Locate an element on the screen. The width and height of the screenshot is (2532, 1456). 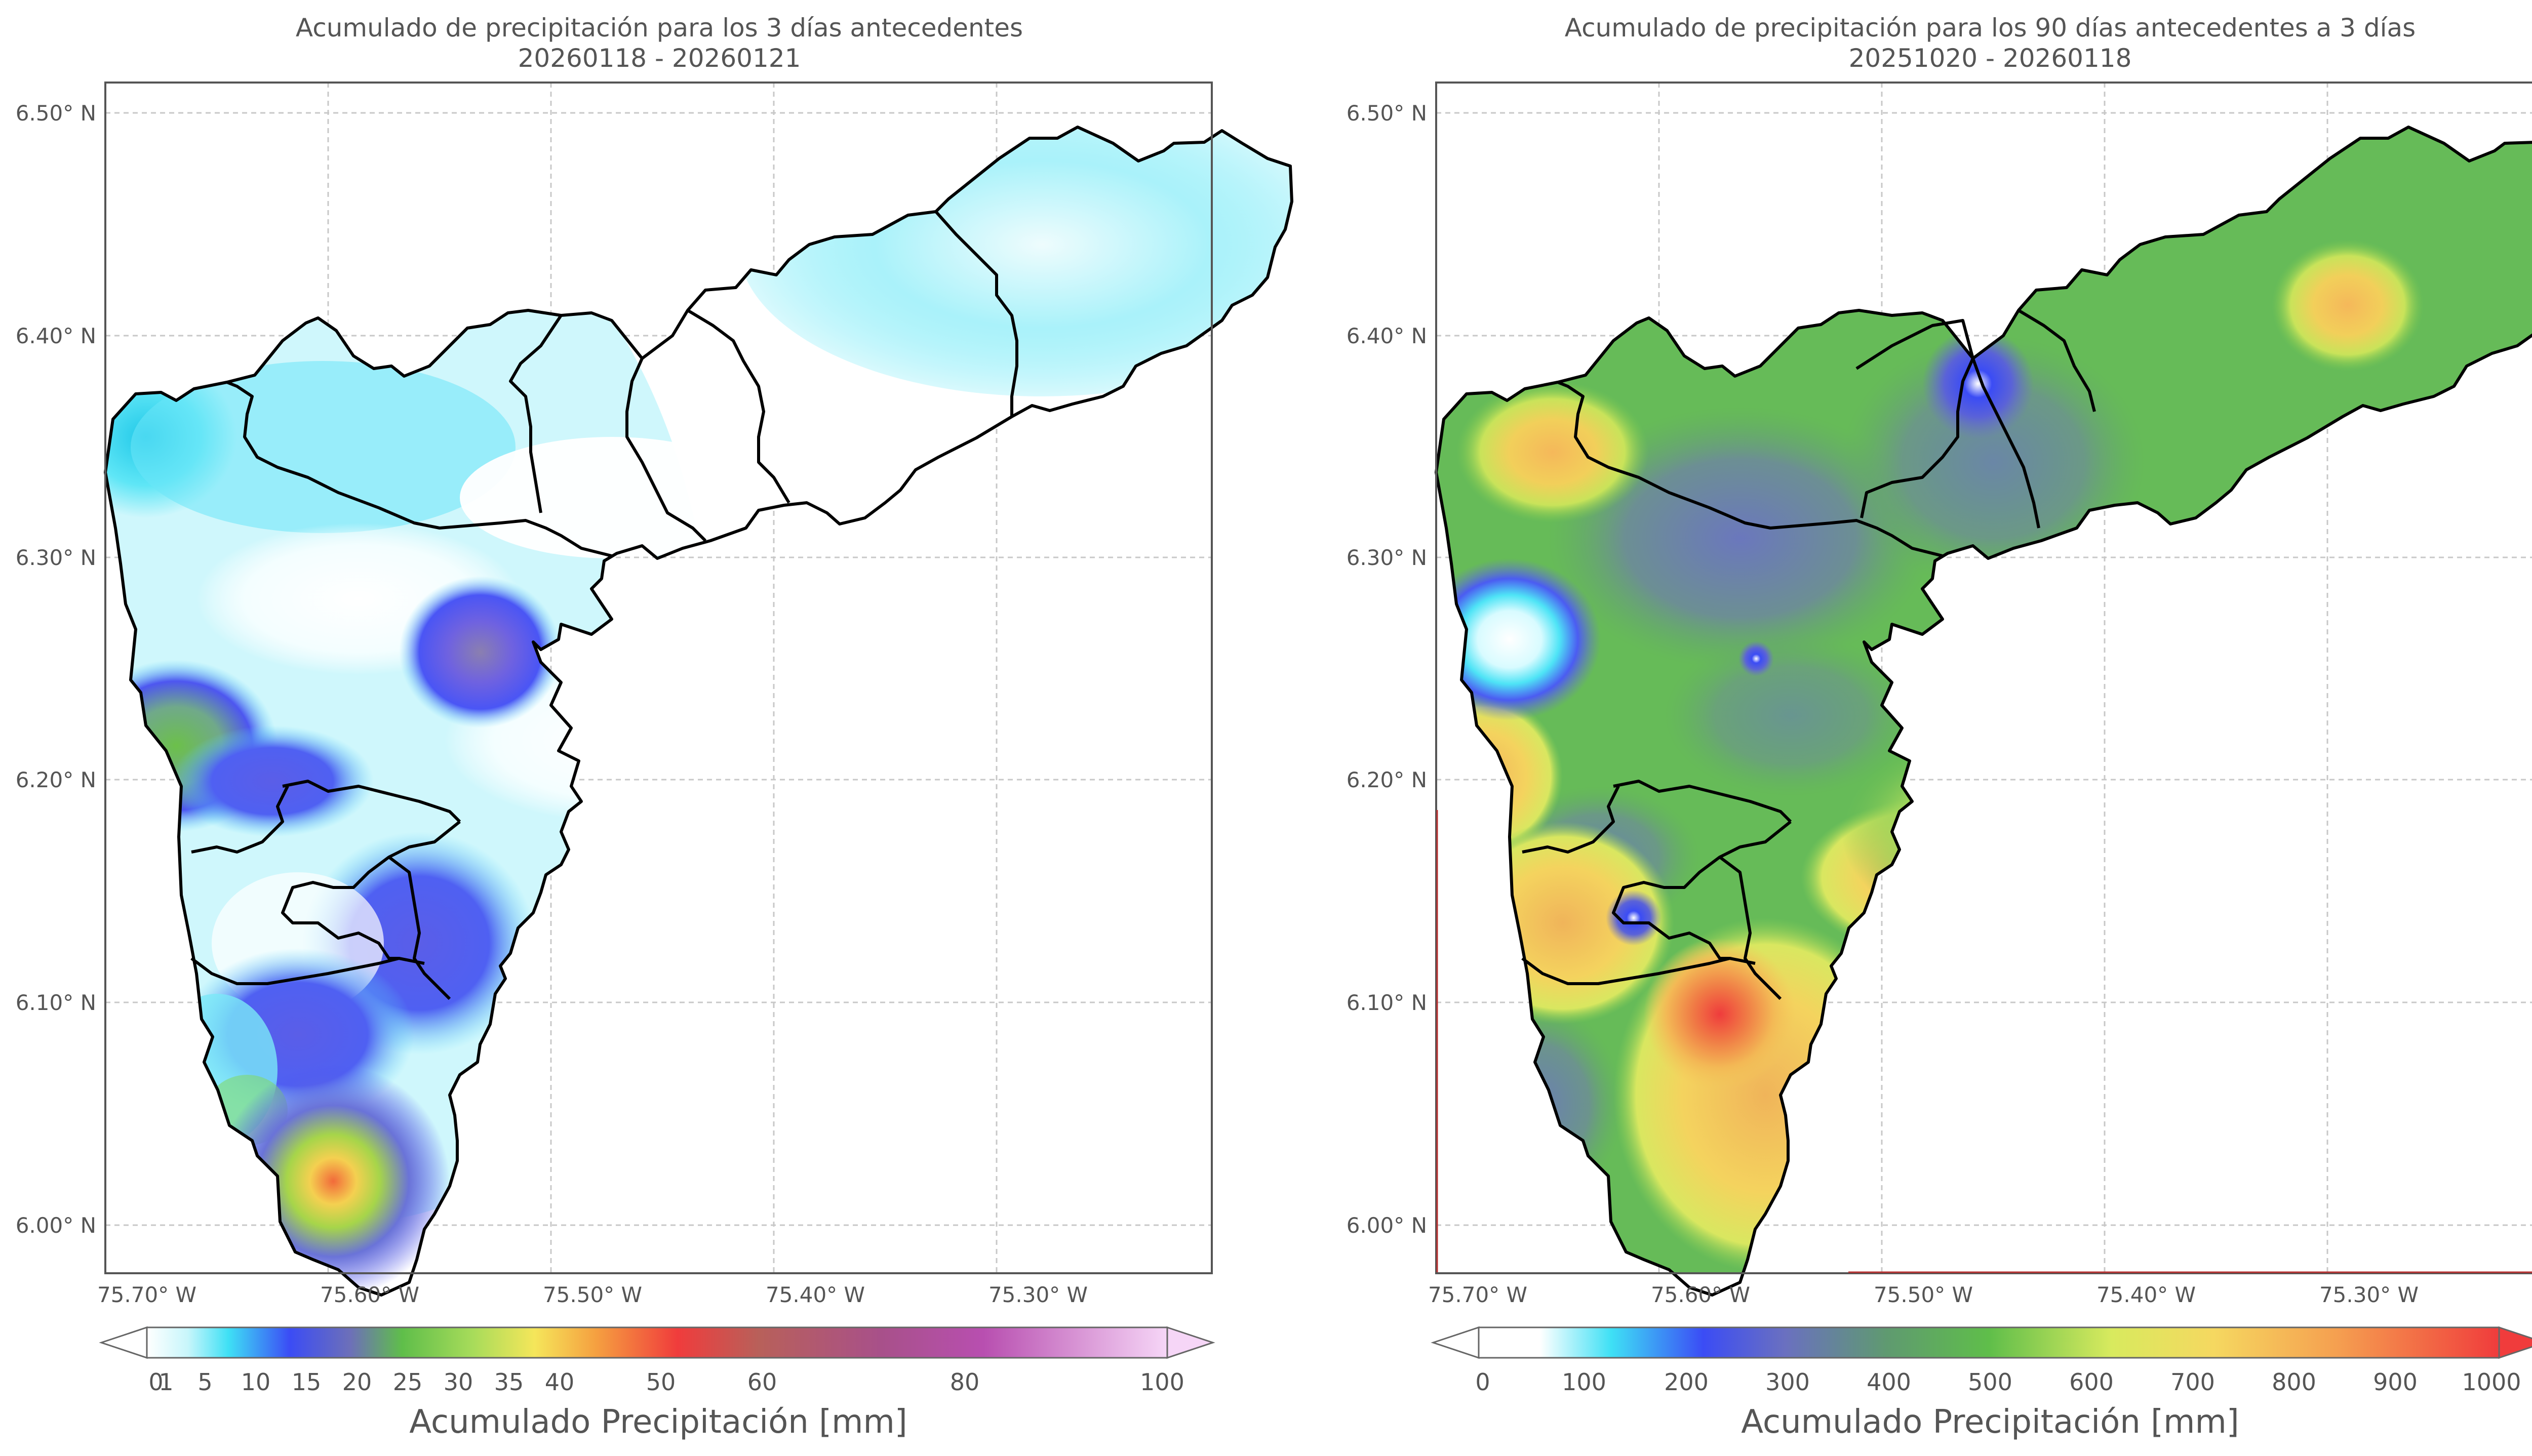
left-lat-tick: 6.00° N is located at coordinates (56, 1225).